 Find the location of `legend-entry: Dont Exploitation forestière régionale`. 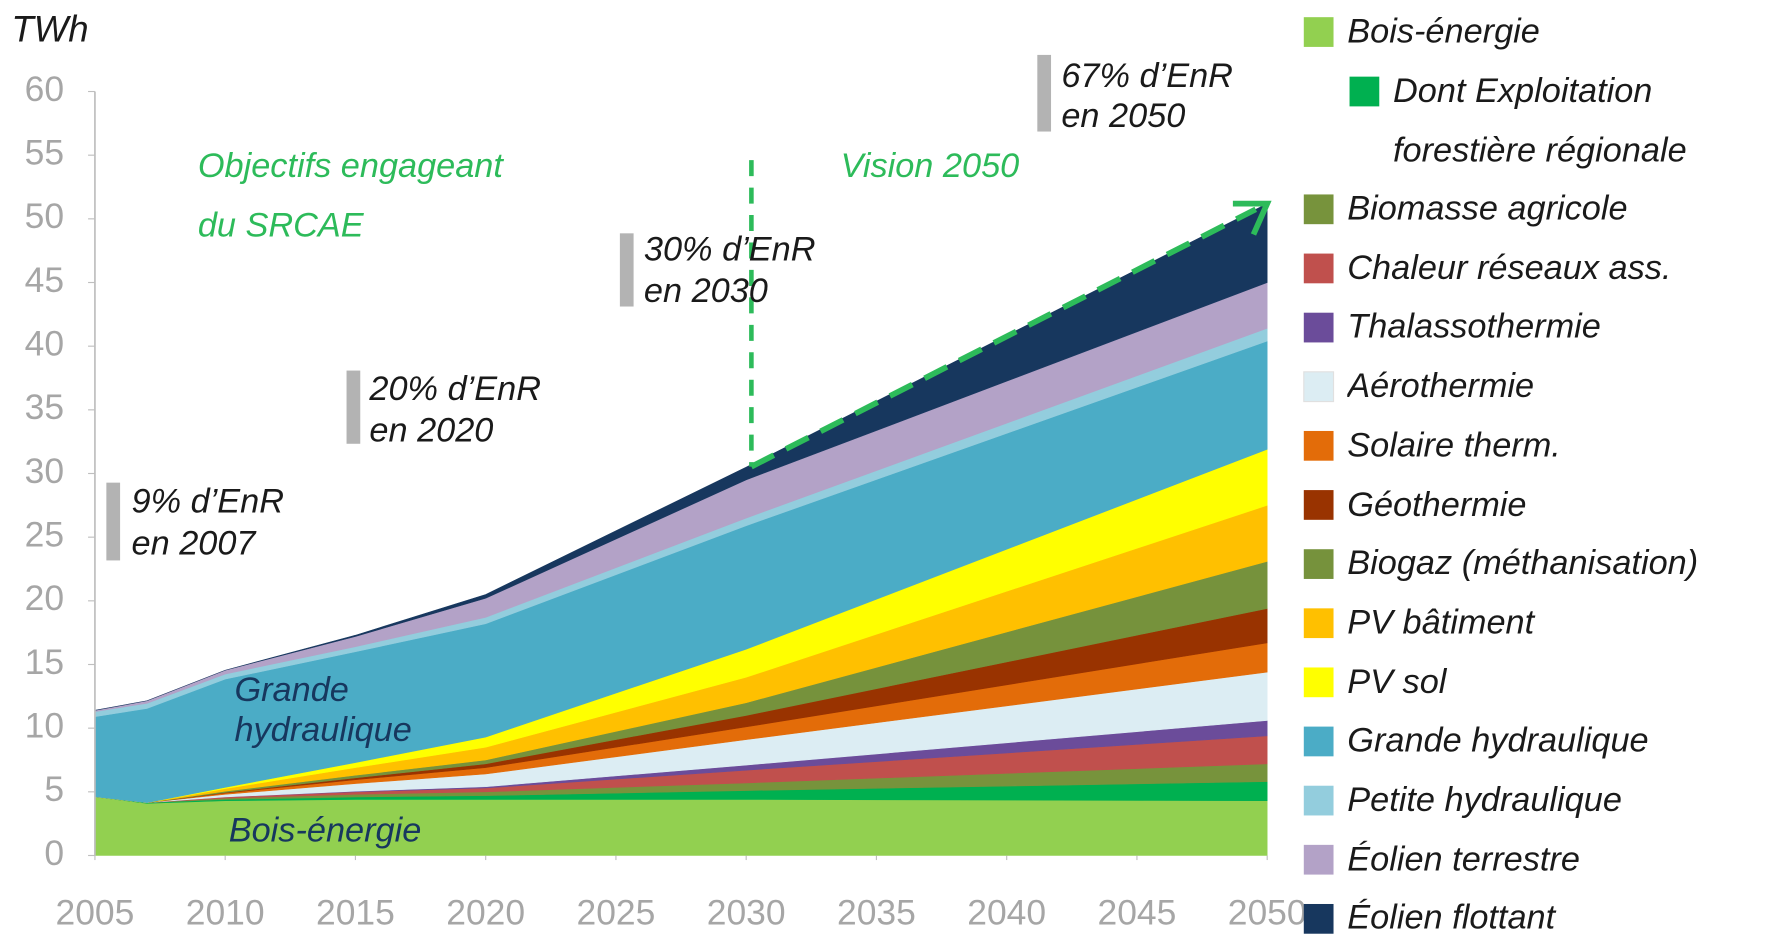

legend-entry: Dont Exploitation forestière régionale is located at coordinates (1540, 121).